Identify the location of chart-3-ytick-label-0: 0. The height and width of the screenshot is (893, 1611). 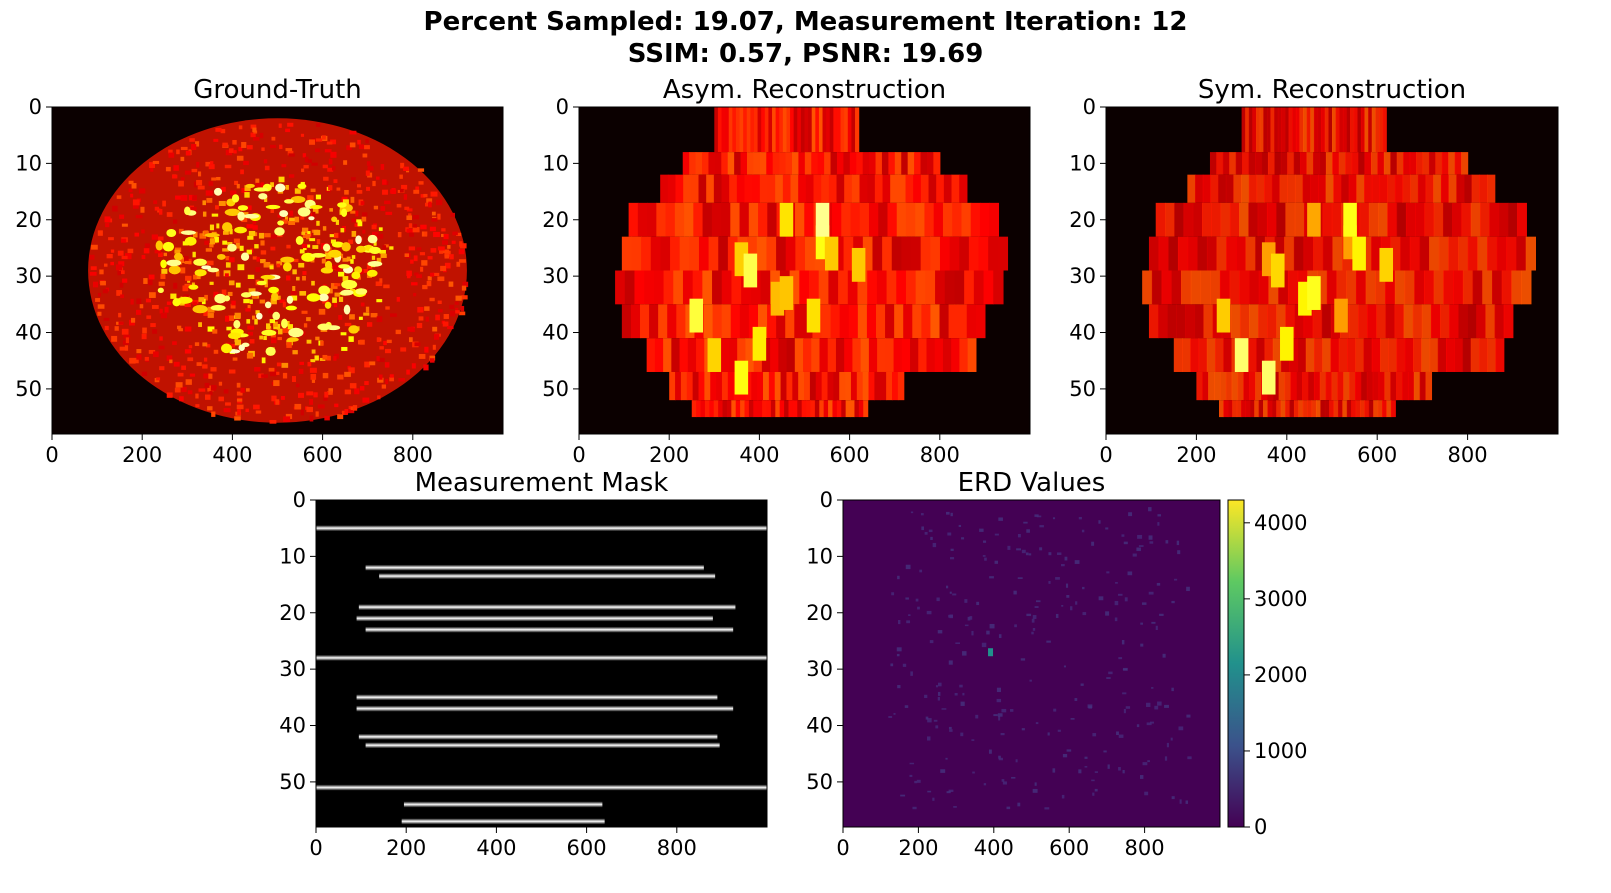
(299, 500).